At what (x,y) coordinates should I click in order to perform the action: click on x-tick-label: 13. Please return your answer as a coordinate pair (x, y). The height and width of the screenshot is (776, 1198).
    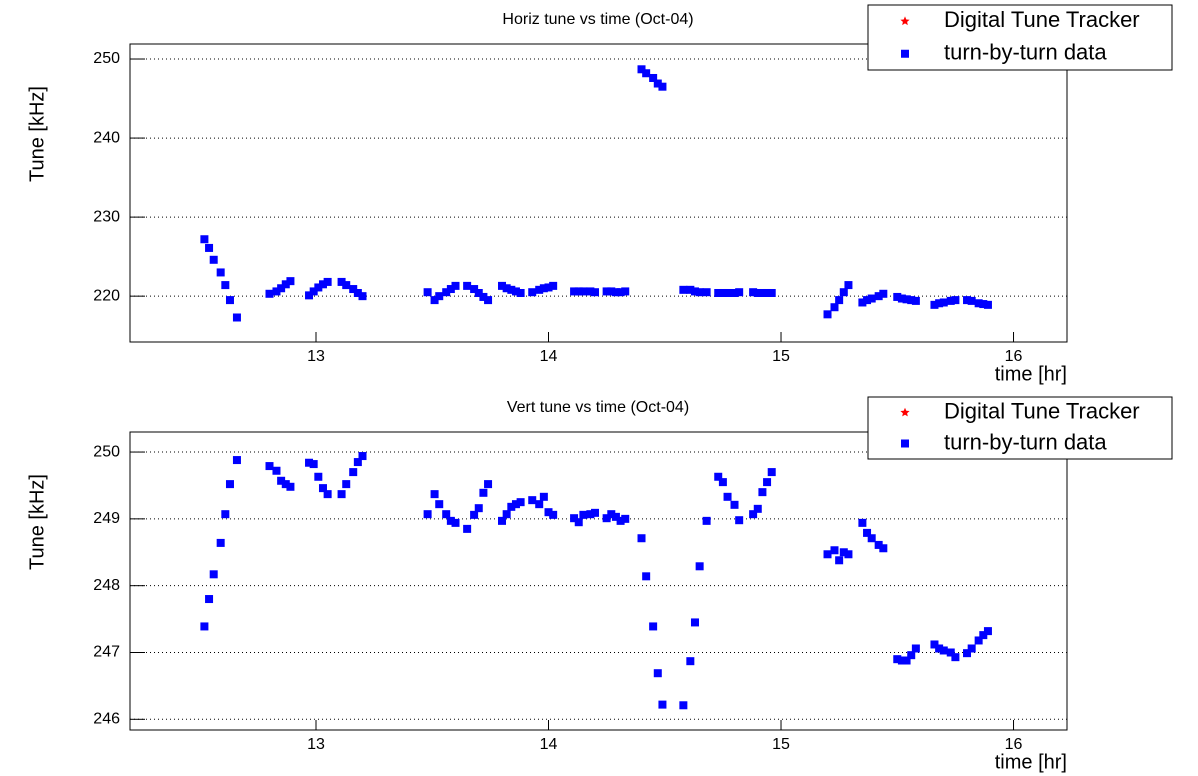
    Looking at the image, I should click on (316, 356).